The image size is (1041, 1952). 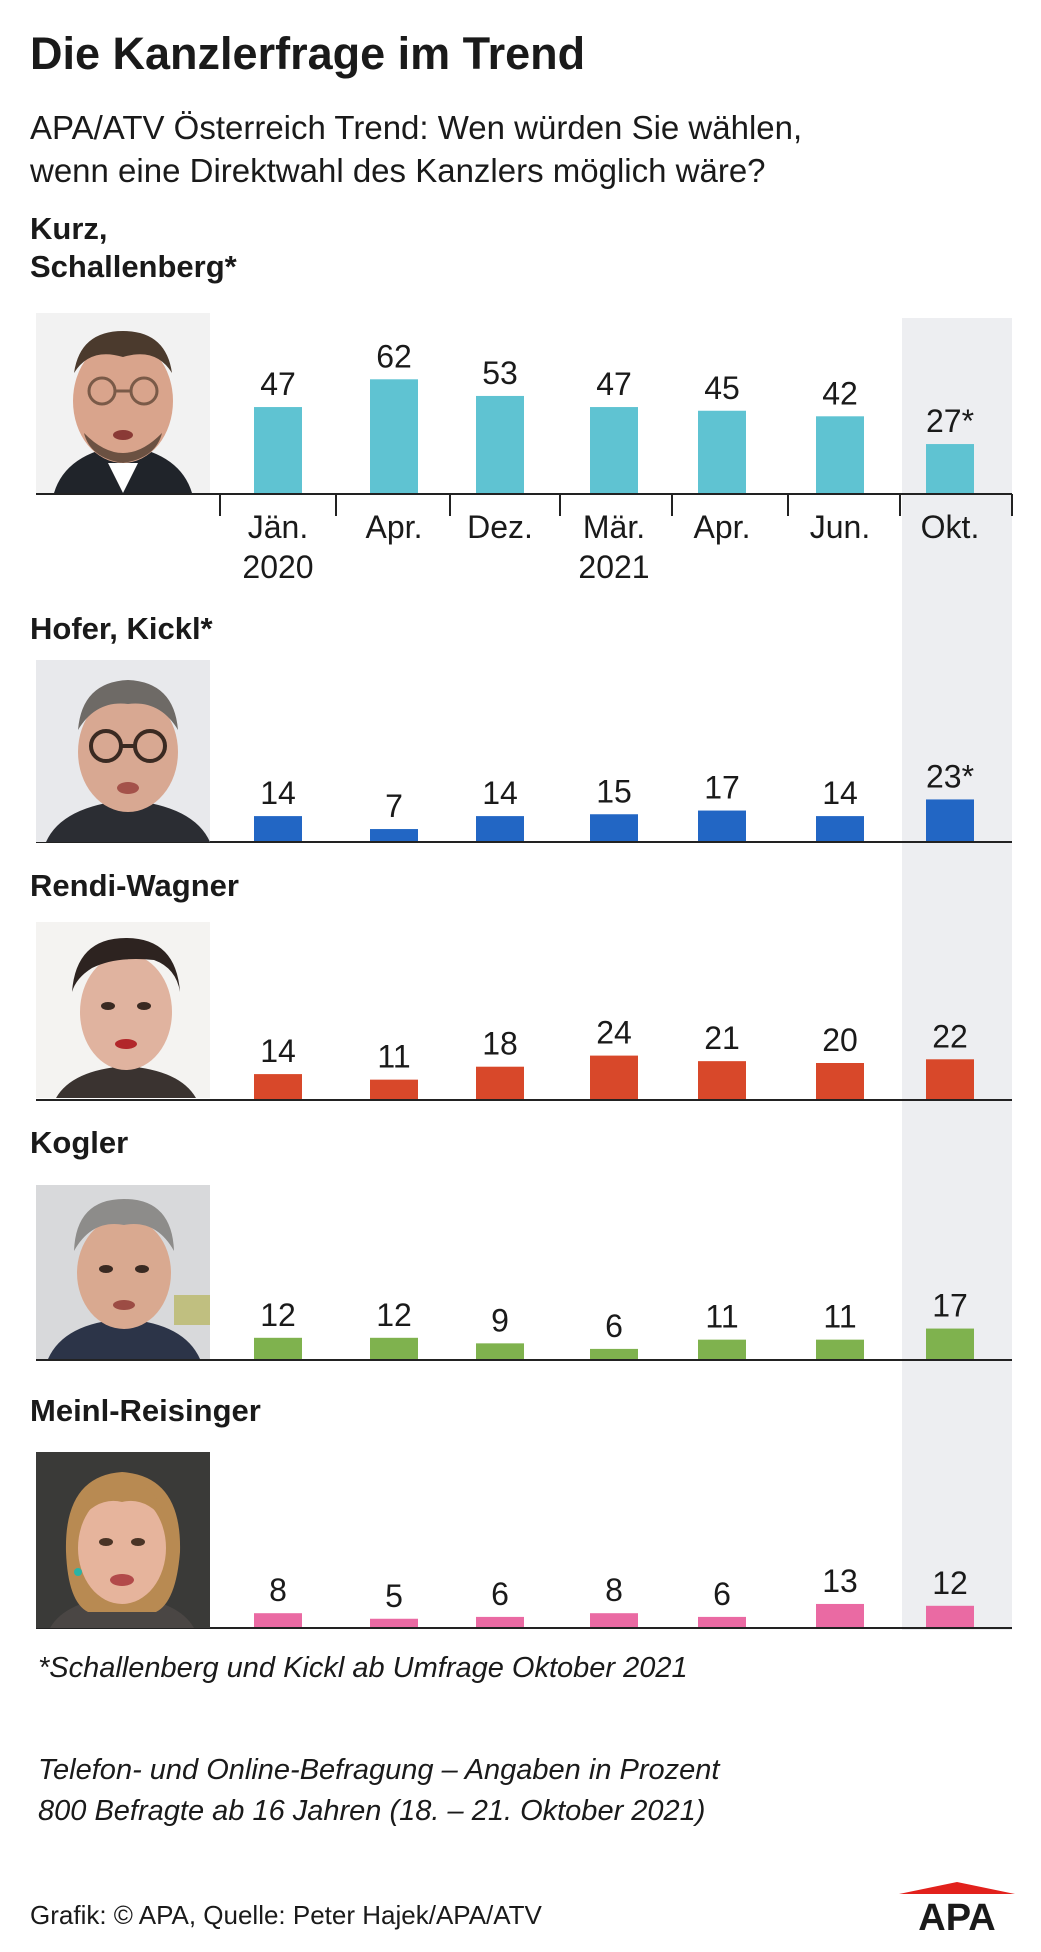 I want to click on data-label-3-0: 12, so click(x=278, y=1315).